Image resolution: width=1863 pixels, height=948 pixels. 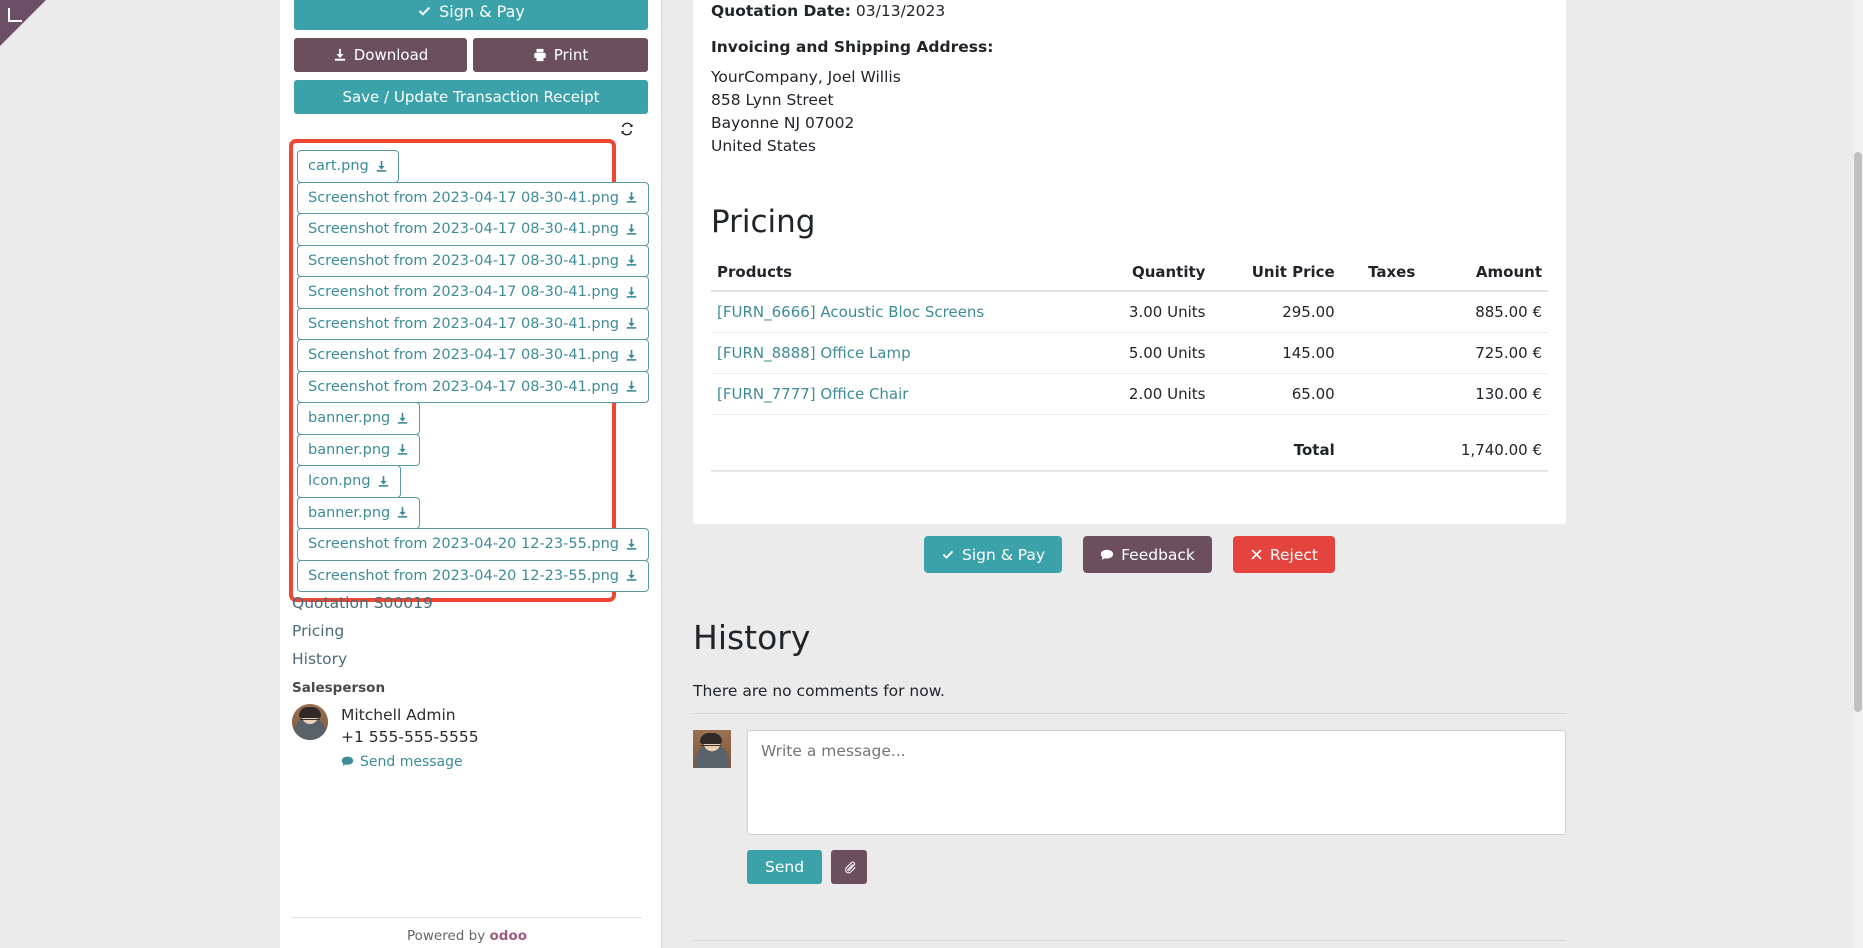 What do you see at coordinates (1156, 867) in the screenshot?
I see `composer-actions: Send` at bounding box center [1156, 867].